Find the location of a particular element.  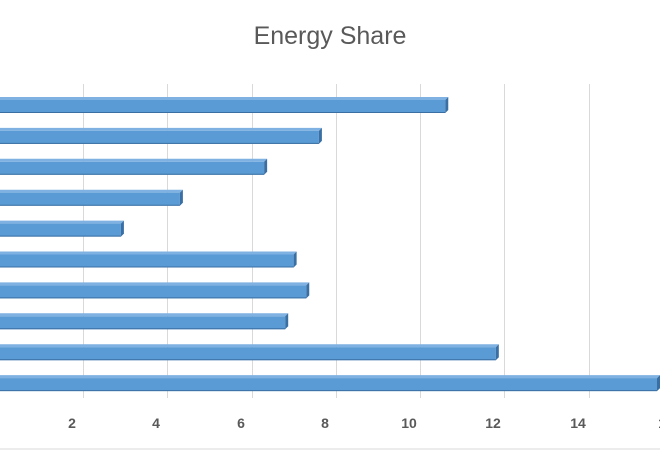

x-tick-label: 1 is located at coordinates (659, 423).